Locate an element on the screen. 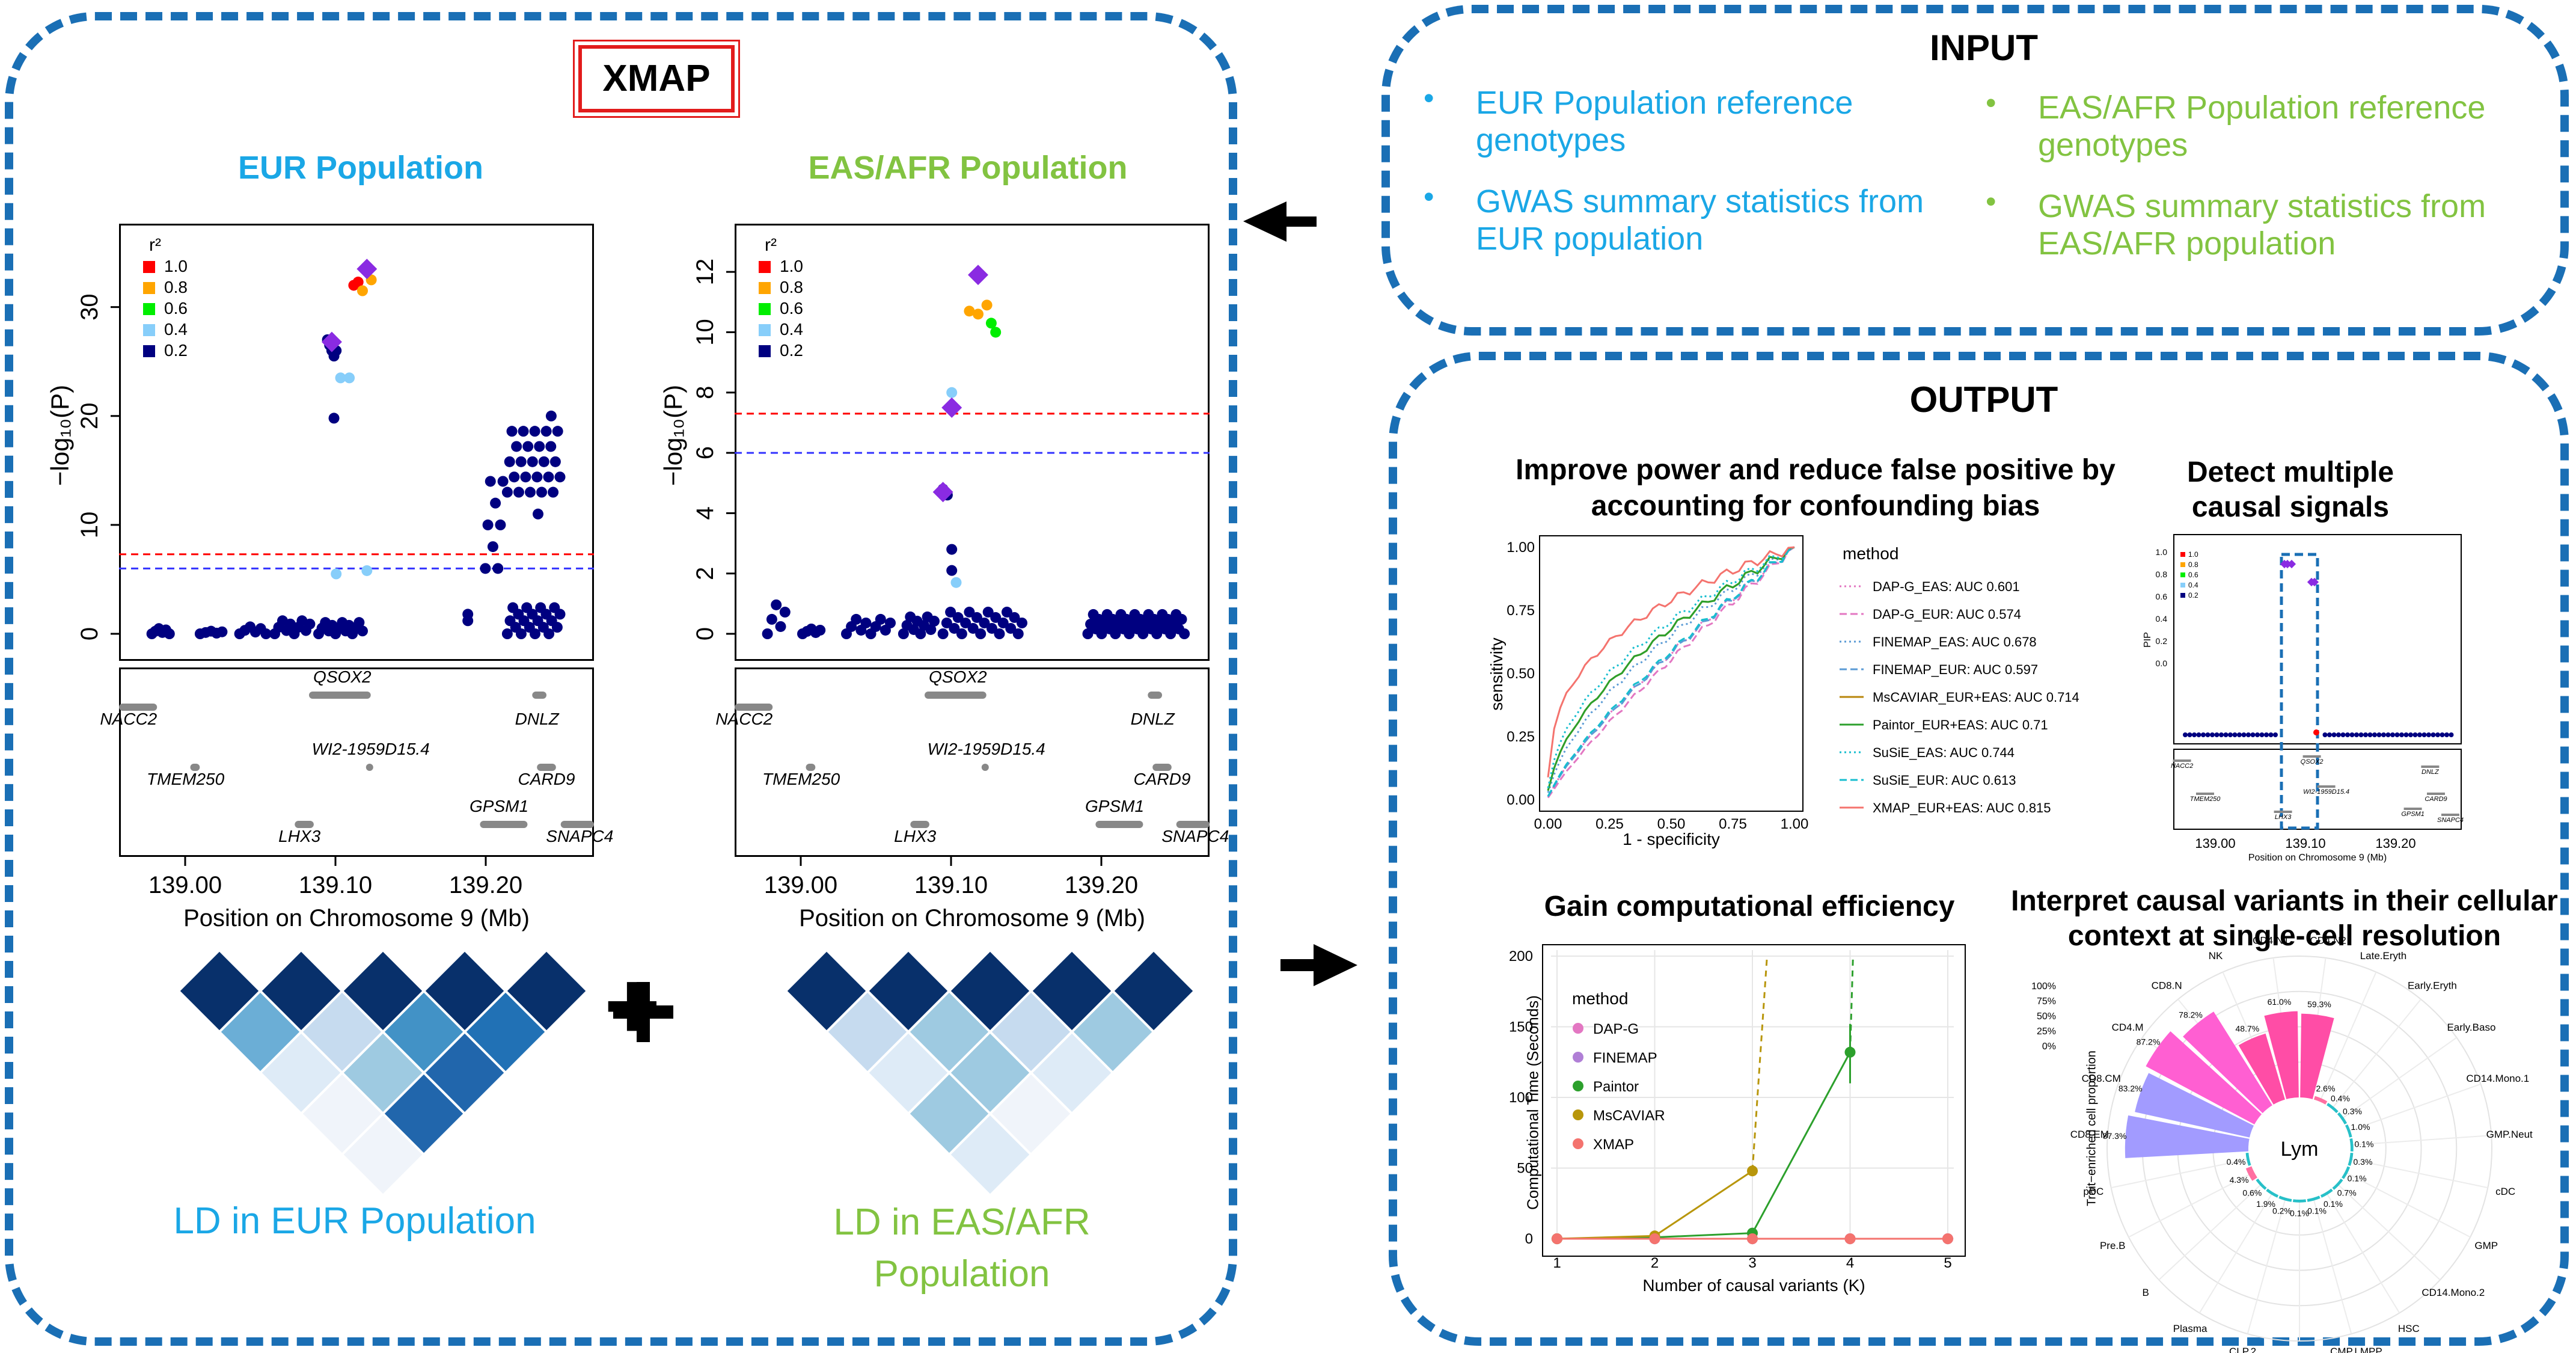  cell-type-label: GMP.Neut is located at coordinates (2509, 1135).